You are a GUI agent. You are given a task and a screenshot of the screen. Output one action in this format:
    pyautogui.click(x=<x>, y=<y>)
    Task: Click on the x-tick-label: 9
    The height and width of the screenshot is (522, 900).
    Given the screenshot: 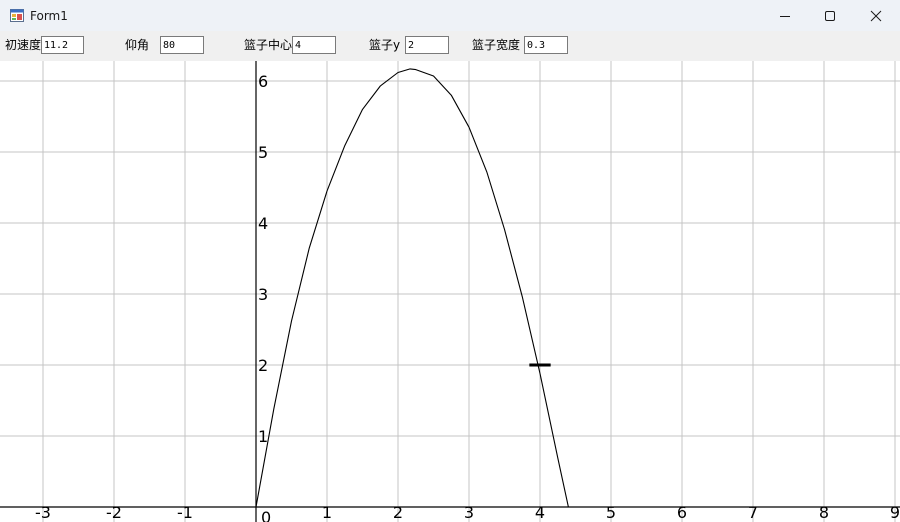 What is the action you would take?
    pyautogui.click(x=895, y=512)
    